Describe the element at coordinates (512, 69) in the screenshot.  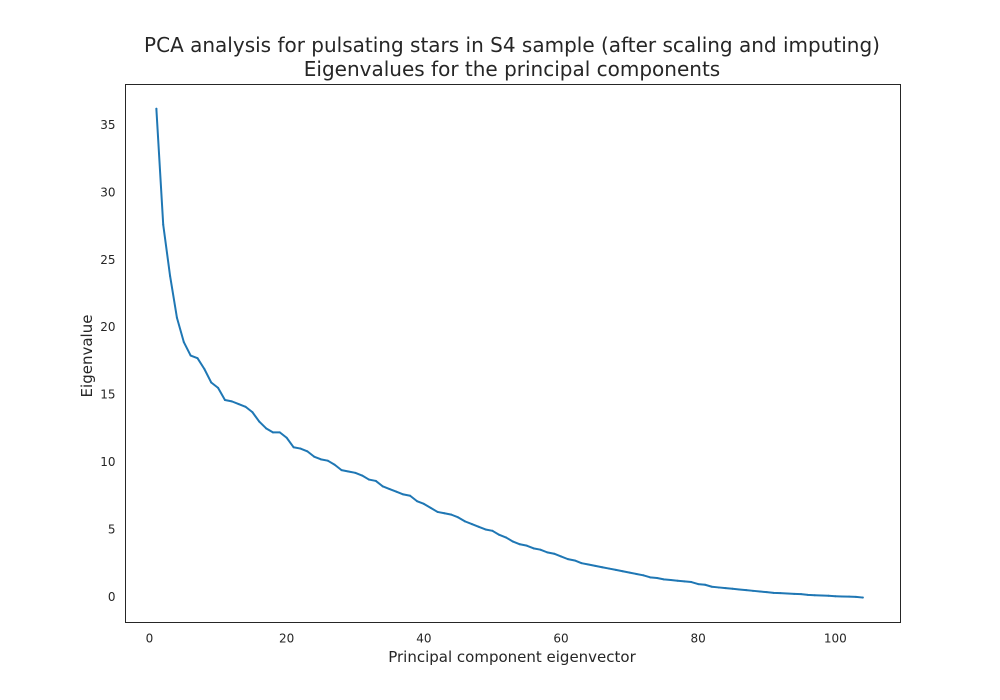
I see `chart-subtitle: Eigenvalues for the principal components` at that location.